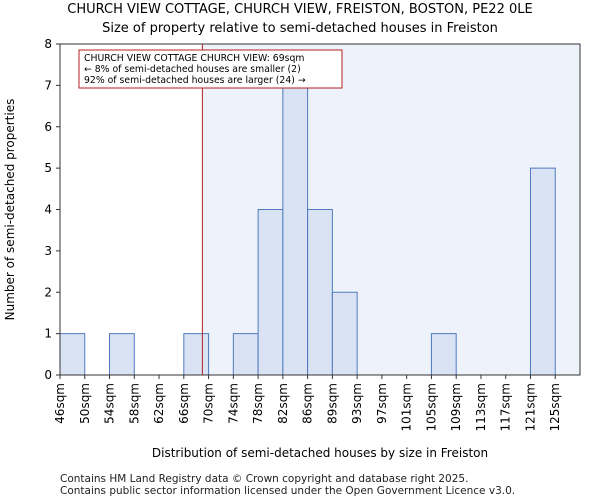 Image resolution: width=600 pixels, height=500 pixels. I want to click on y-tick-label: 4, so click(48, 210).